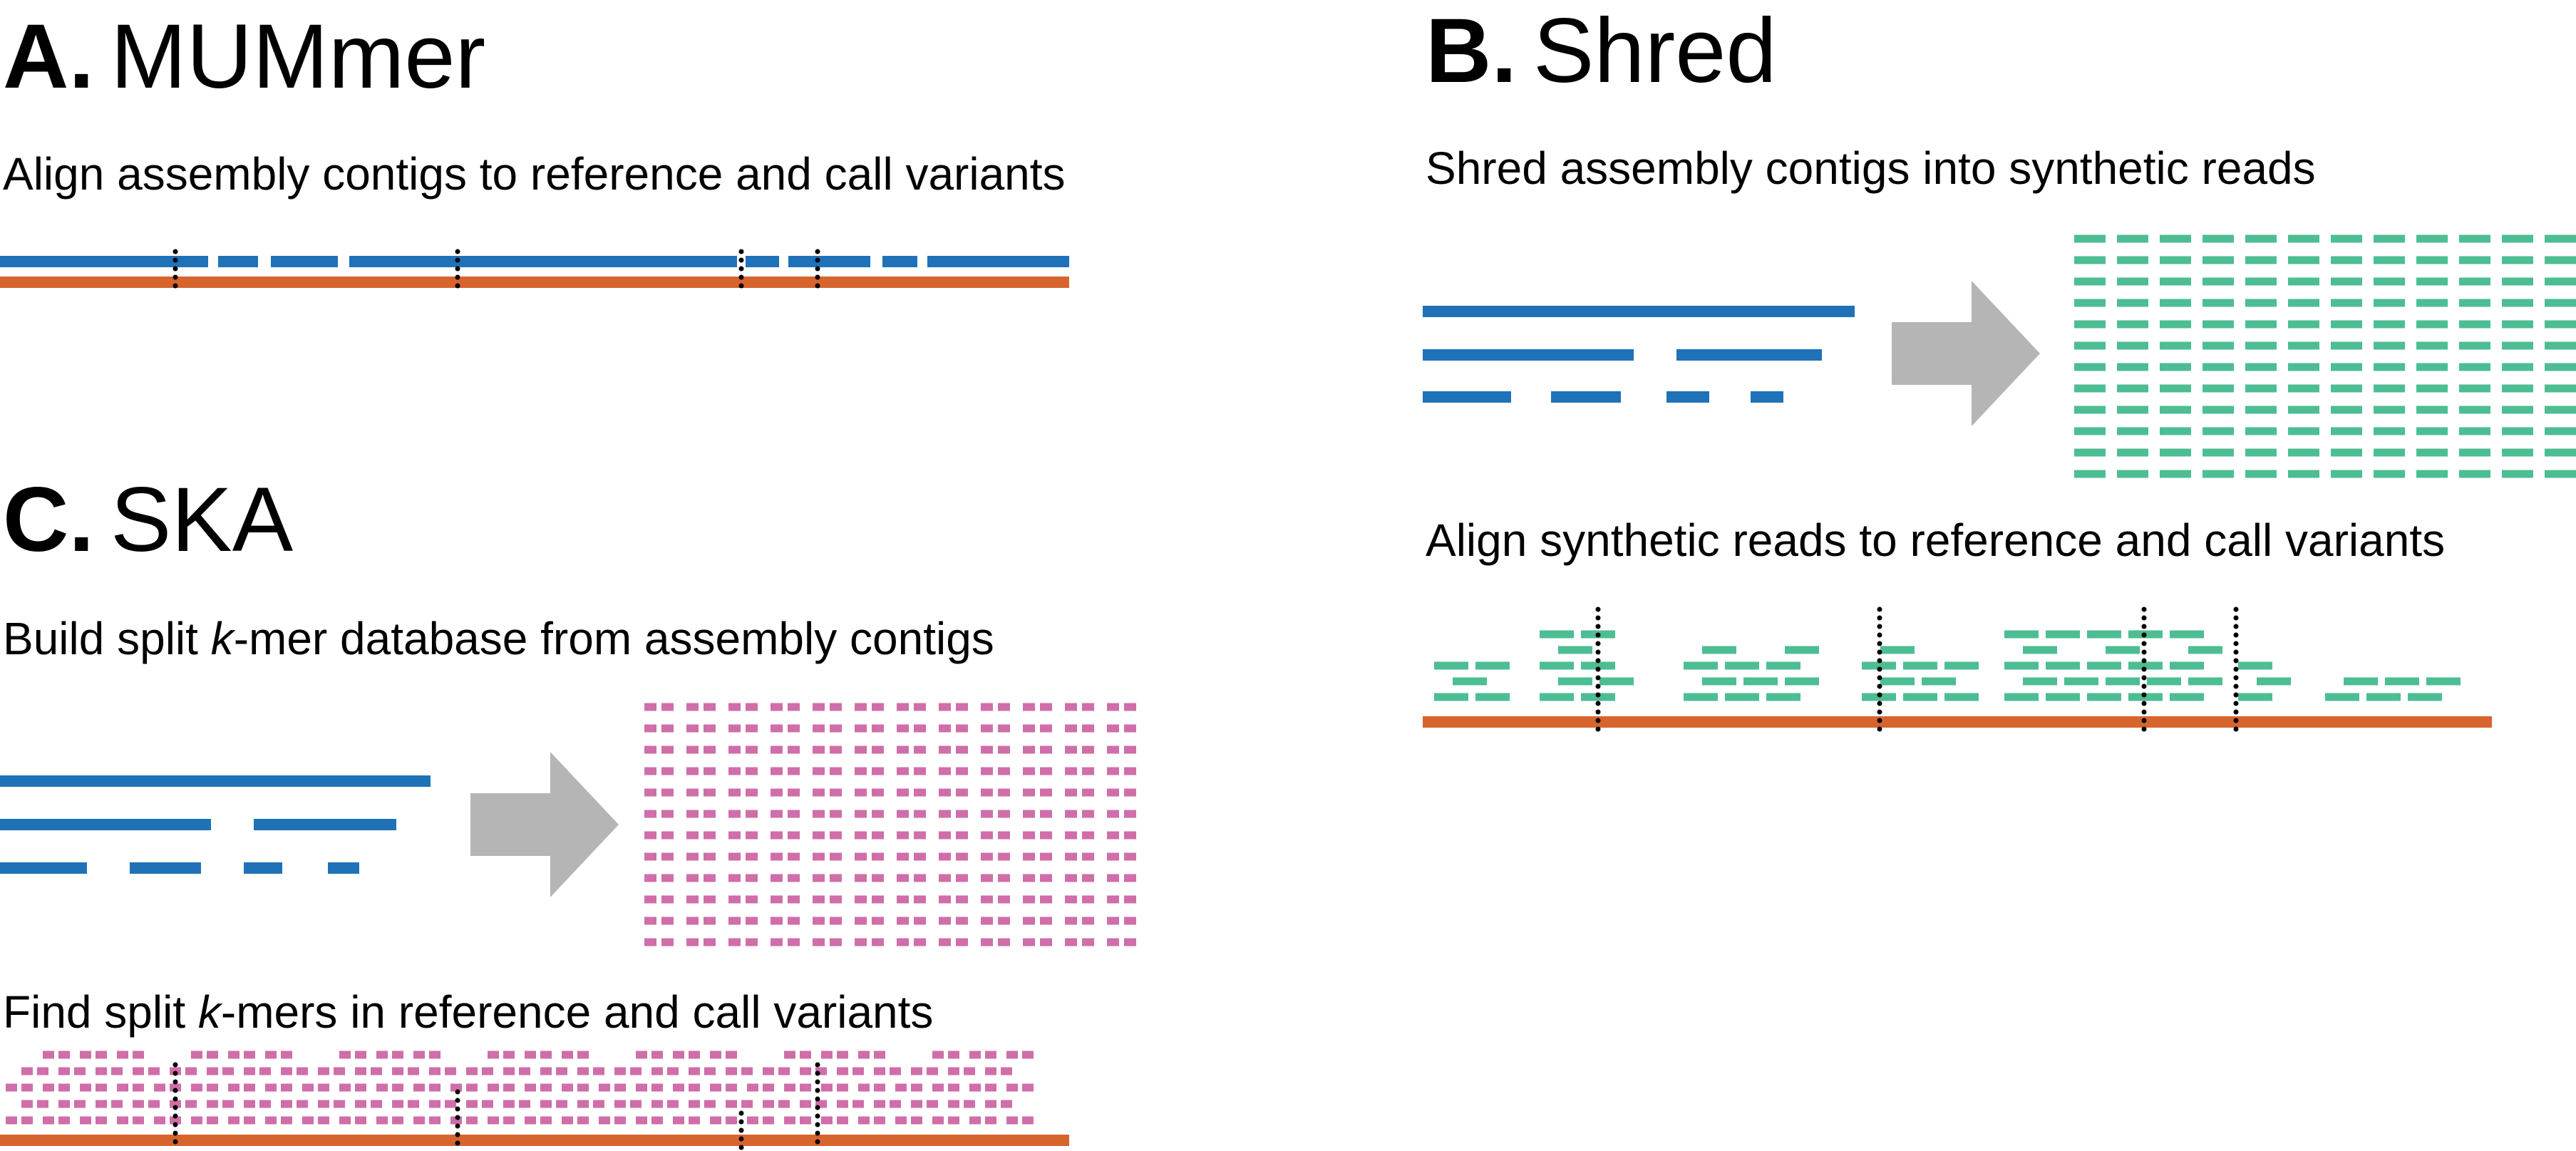 This screenshot has width=2576, height=1151. I want to click on panel-c-caption-build-pre: Build split, so click(107, 638).